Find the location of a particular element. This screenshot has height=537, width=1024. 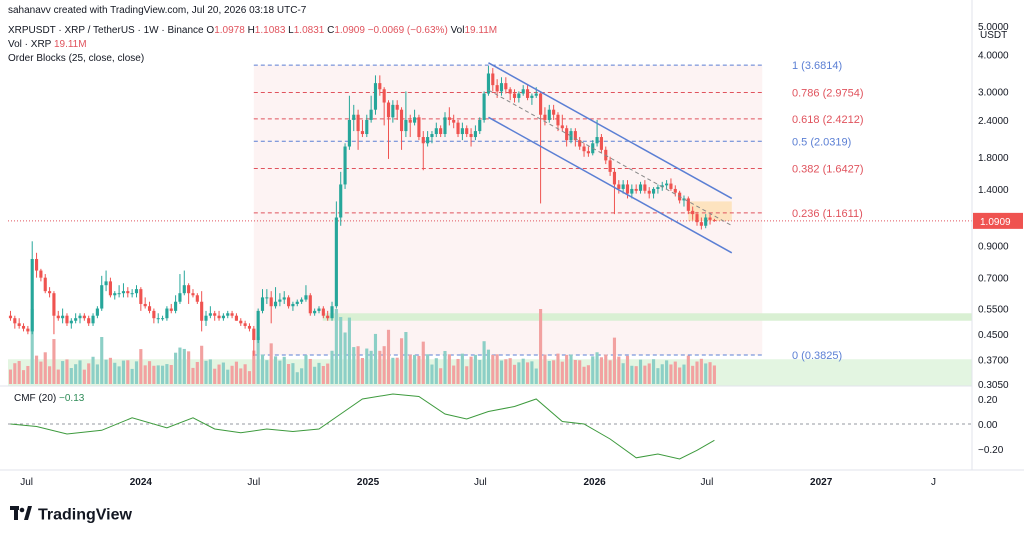

vol-value: 19.11M is located at coordinates (481, 30).